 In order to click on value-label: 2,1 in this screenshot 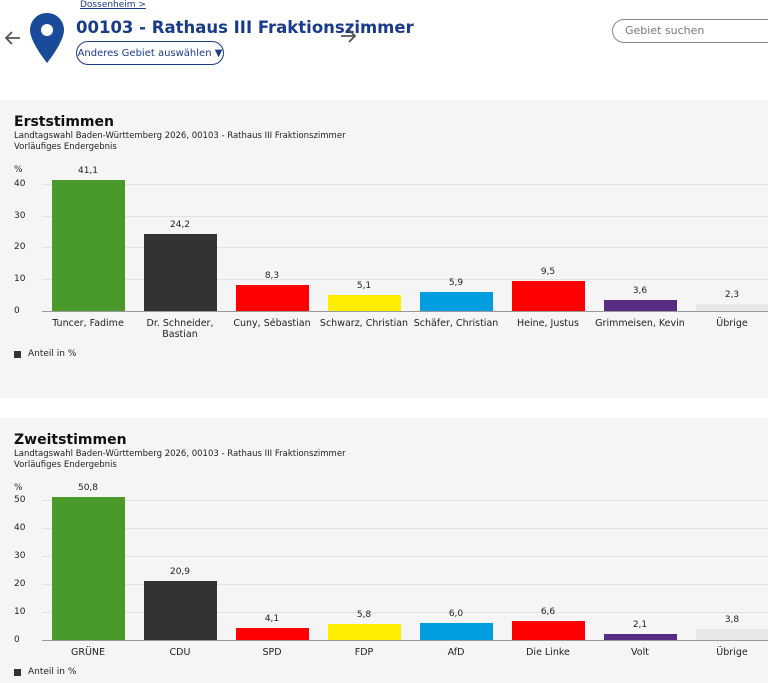, I will do `click(640, 625)`.